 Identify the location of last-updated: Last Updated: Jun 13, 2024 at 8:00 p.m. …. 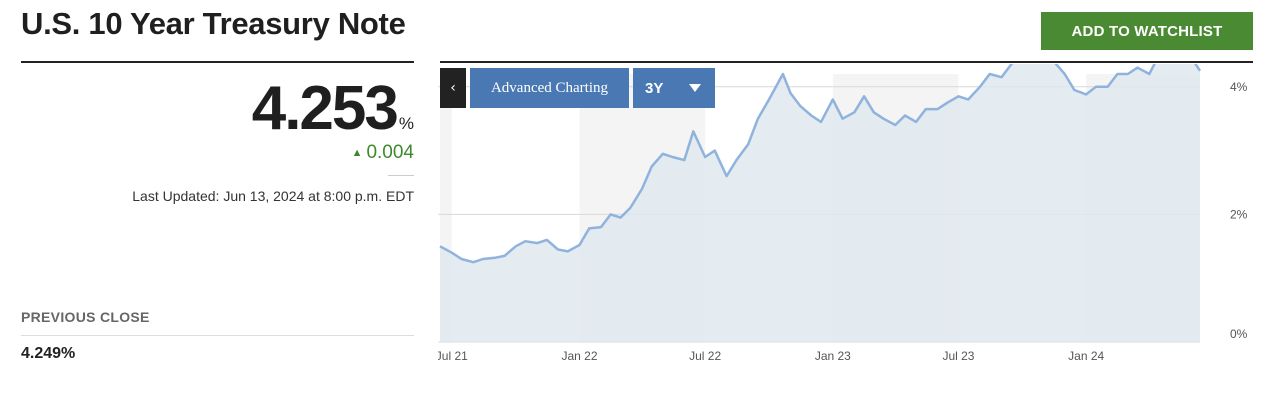
(273, 196).